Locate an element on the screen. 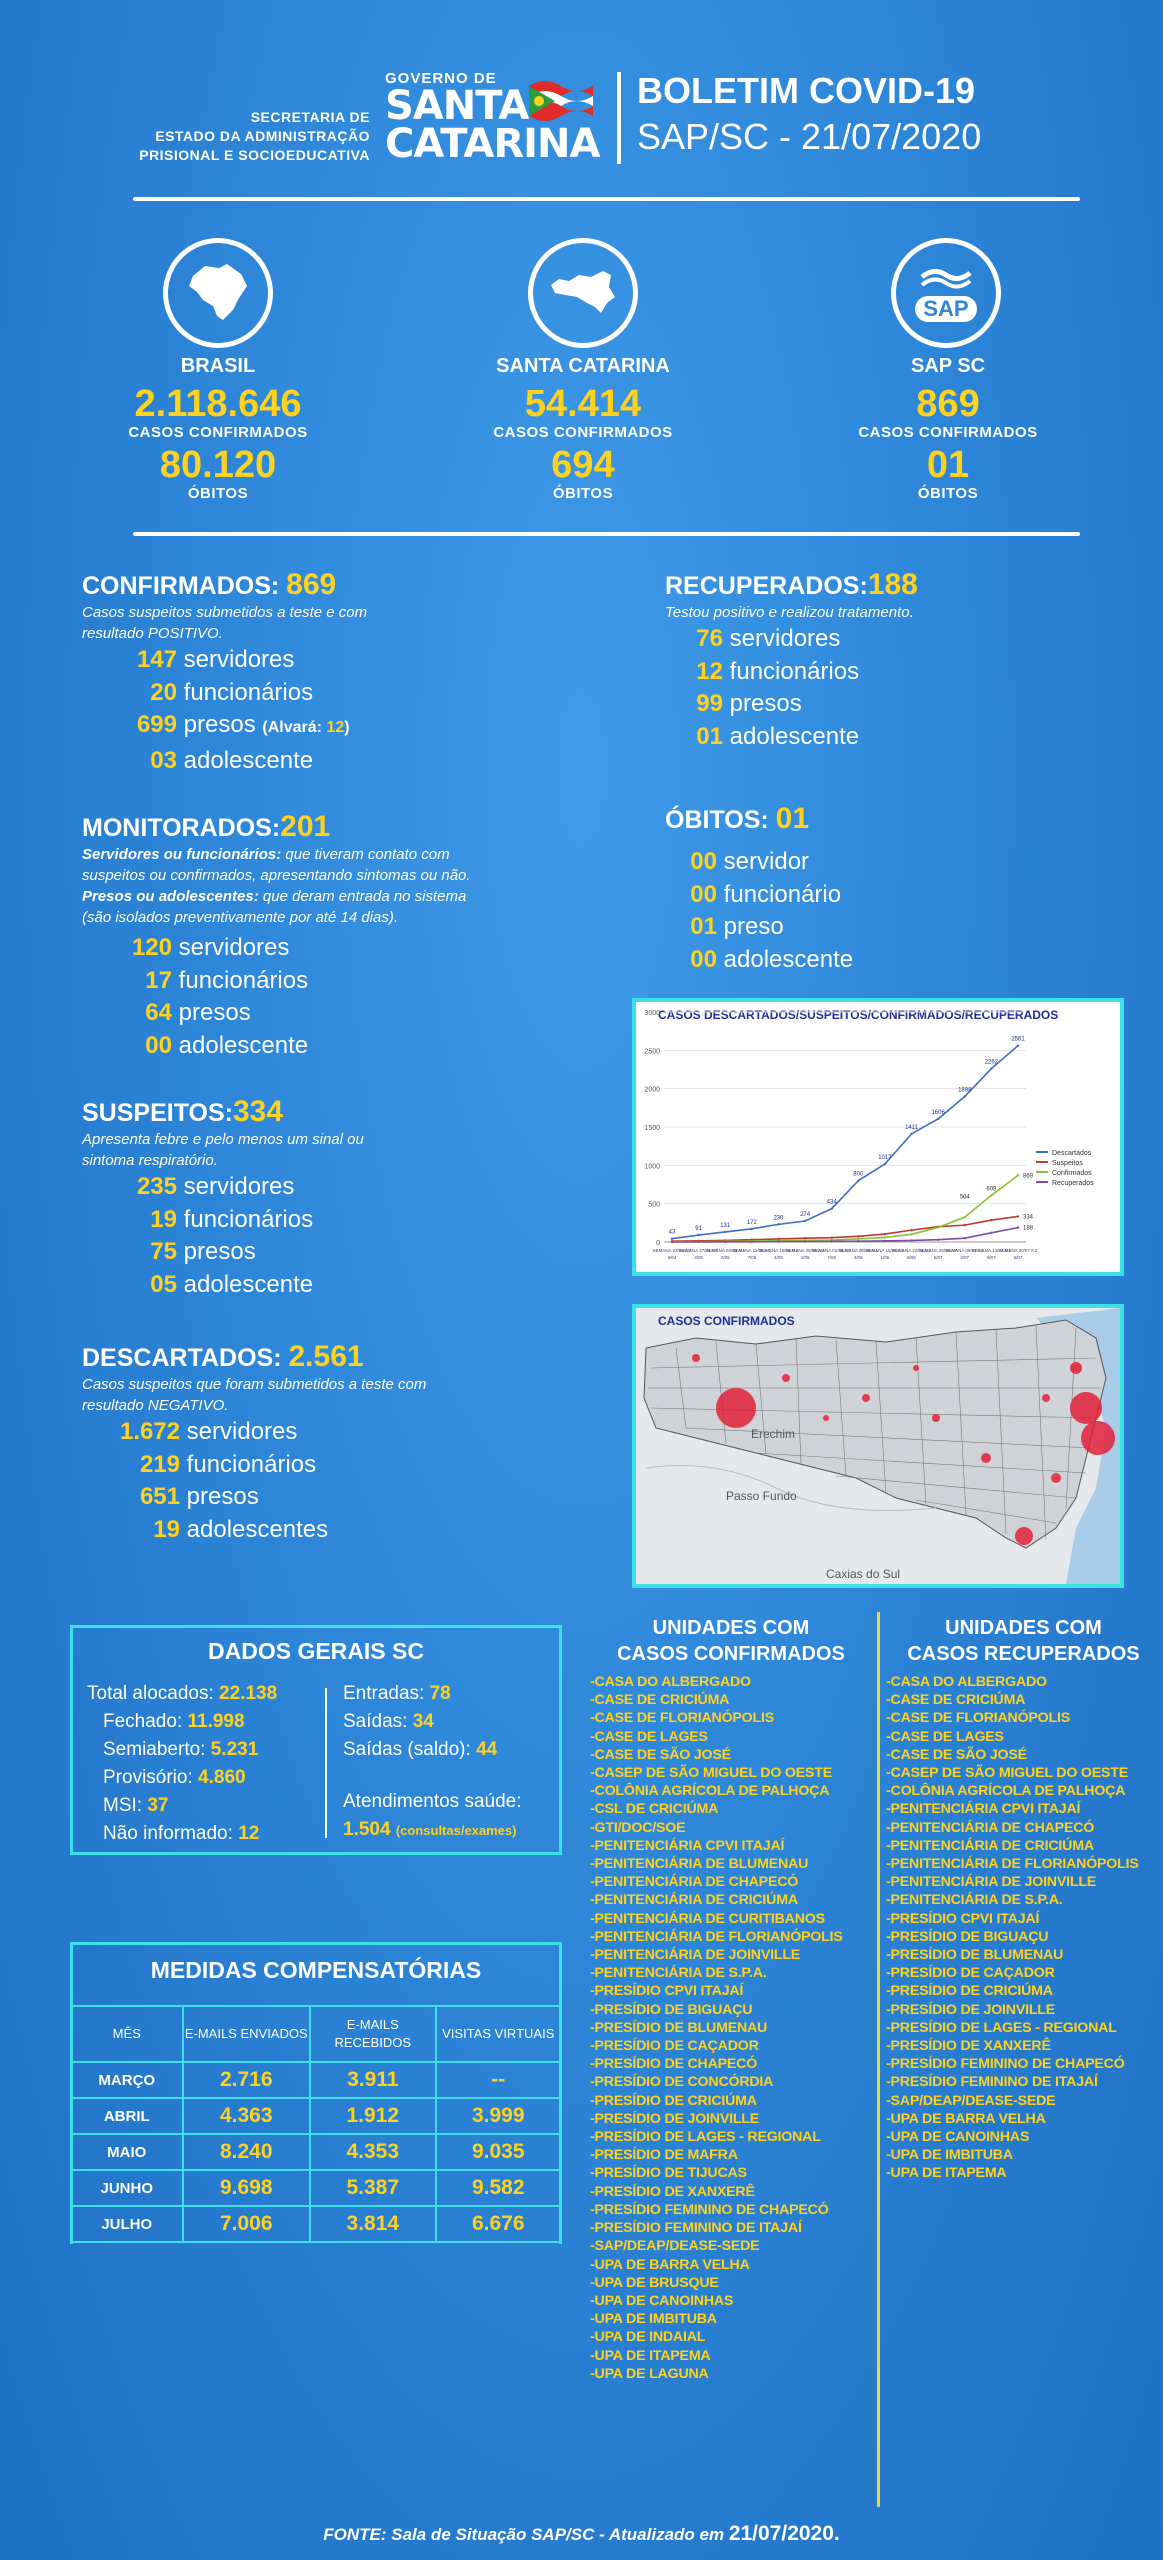 This screenshot has width=1163, height=2560. x-tick-label: 7/06 is located at coordinates (831, 1257).